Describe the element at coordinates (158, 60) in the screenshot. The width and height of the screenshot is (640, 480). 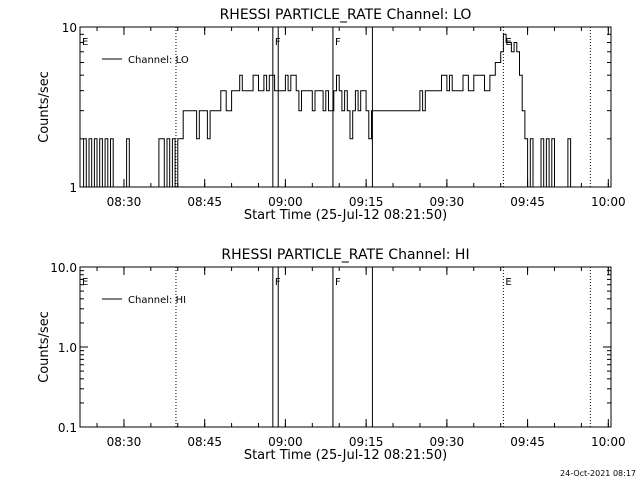
I see `legend-label: Channel: LO` at that location.